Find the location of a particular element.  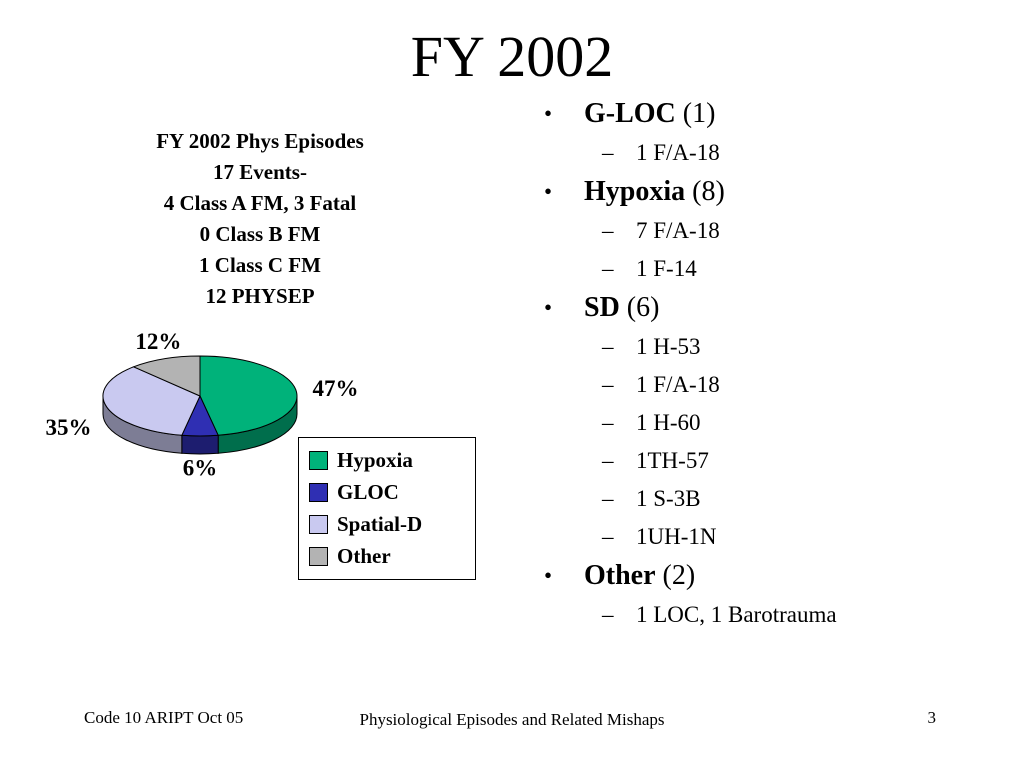

stats-line: 1 Class C FM is located at coordinates (260, 265).